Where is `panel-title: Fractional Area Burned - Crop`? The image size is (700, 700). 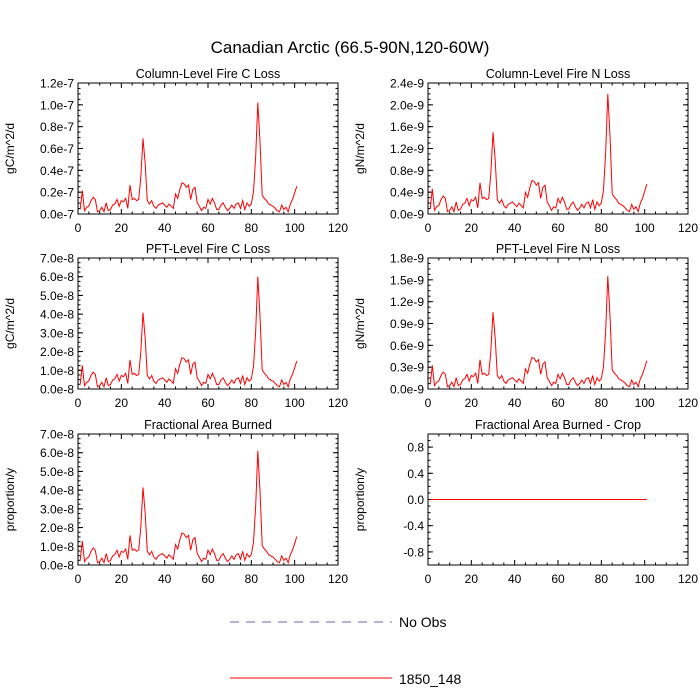
panel-title: Fractional Area Burned - Crop is located at coordinates (558, 425).